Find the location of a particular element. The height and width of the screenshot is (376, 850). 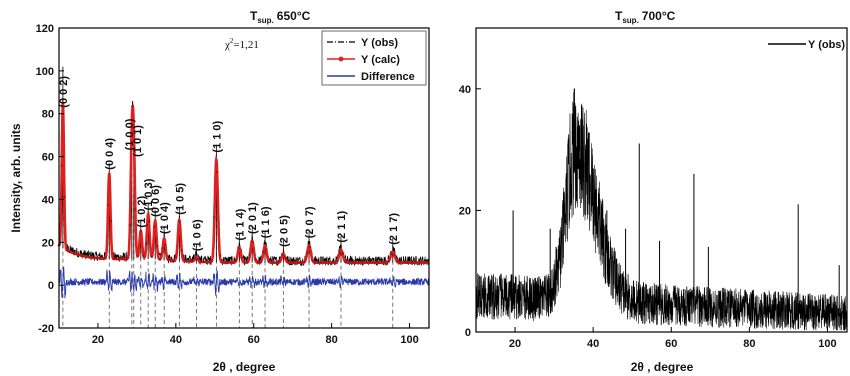

right-title: Tsup. 700°C is located at coordinates (645, 17).